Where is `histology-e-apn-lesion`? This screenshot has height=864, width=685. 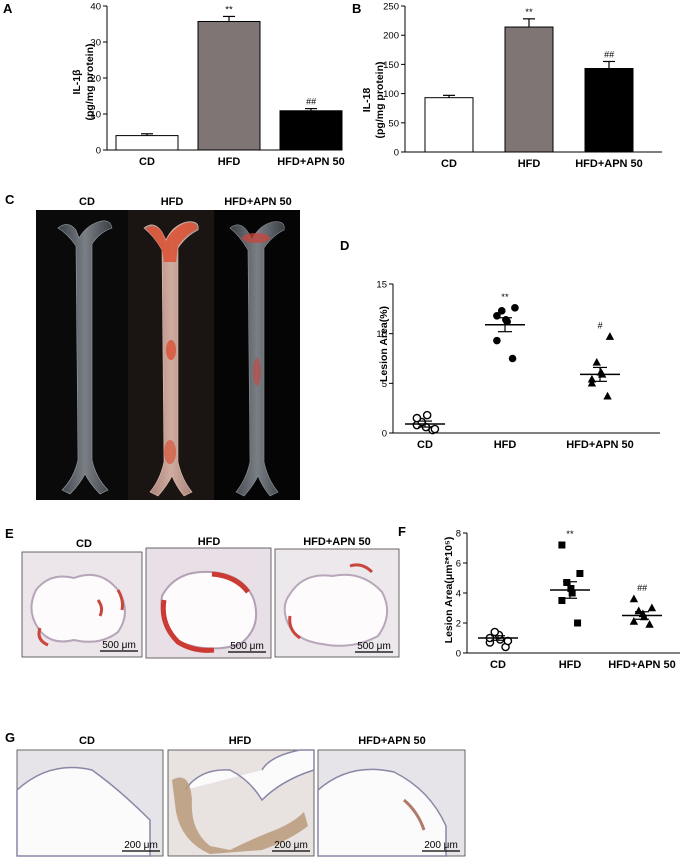
histology-e-apn-lesion is located at coordinates (331, 601).